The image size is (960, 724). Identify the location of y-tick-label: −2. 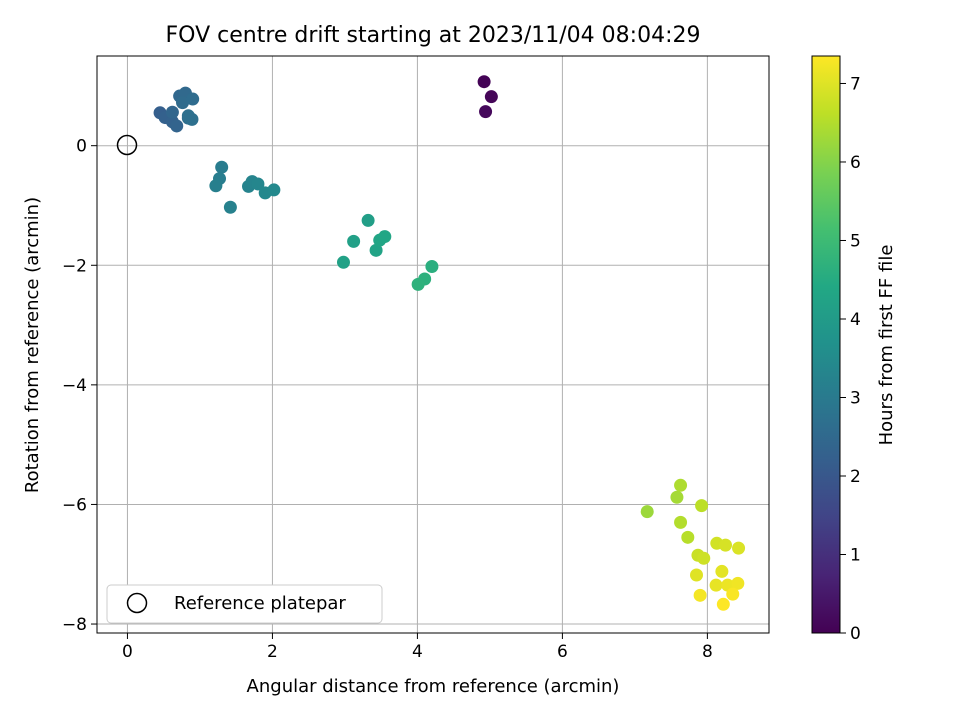
(74, 266).